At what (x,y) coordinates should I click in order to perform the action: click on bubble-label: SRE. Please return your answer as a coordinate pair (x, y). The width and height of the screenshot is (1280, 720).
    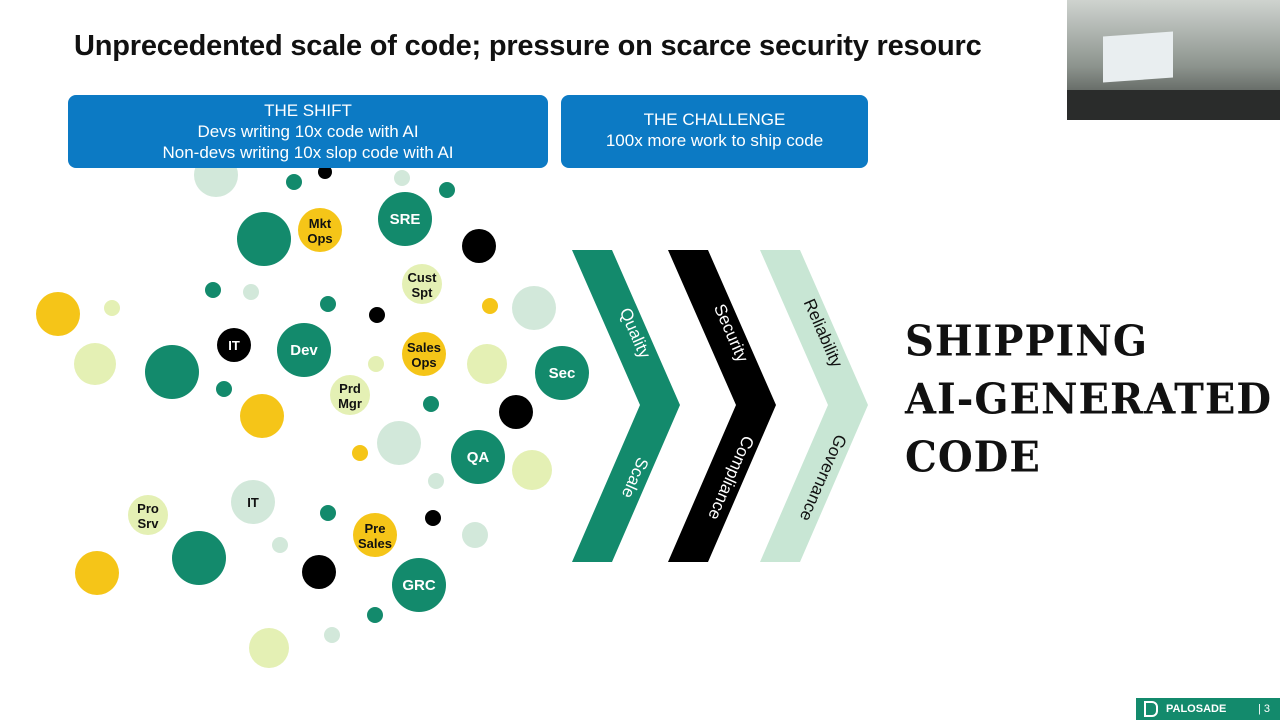
    Looking at the image, I should click on (405, 219).